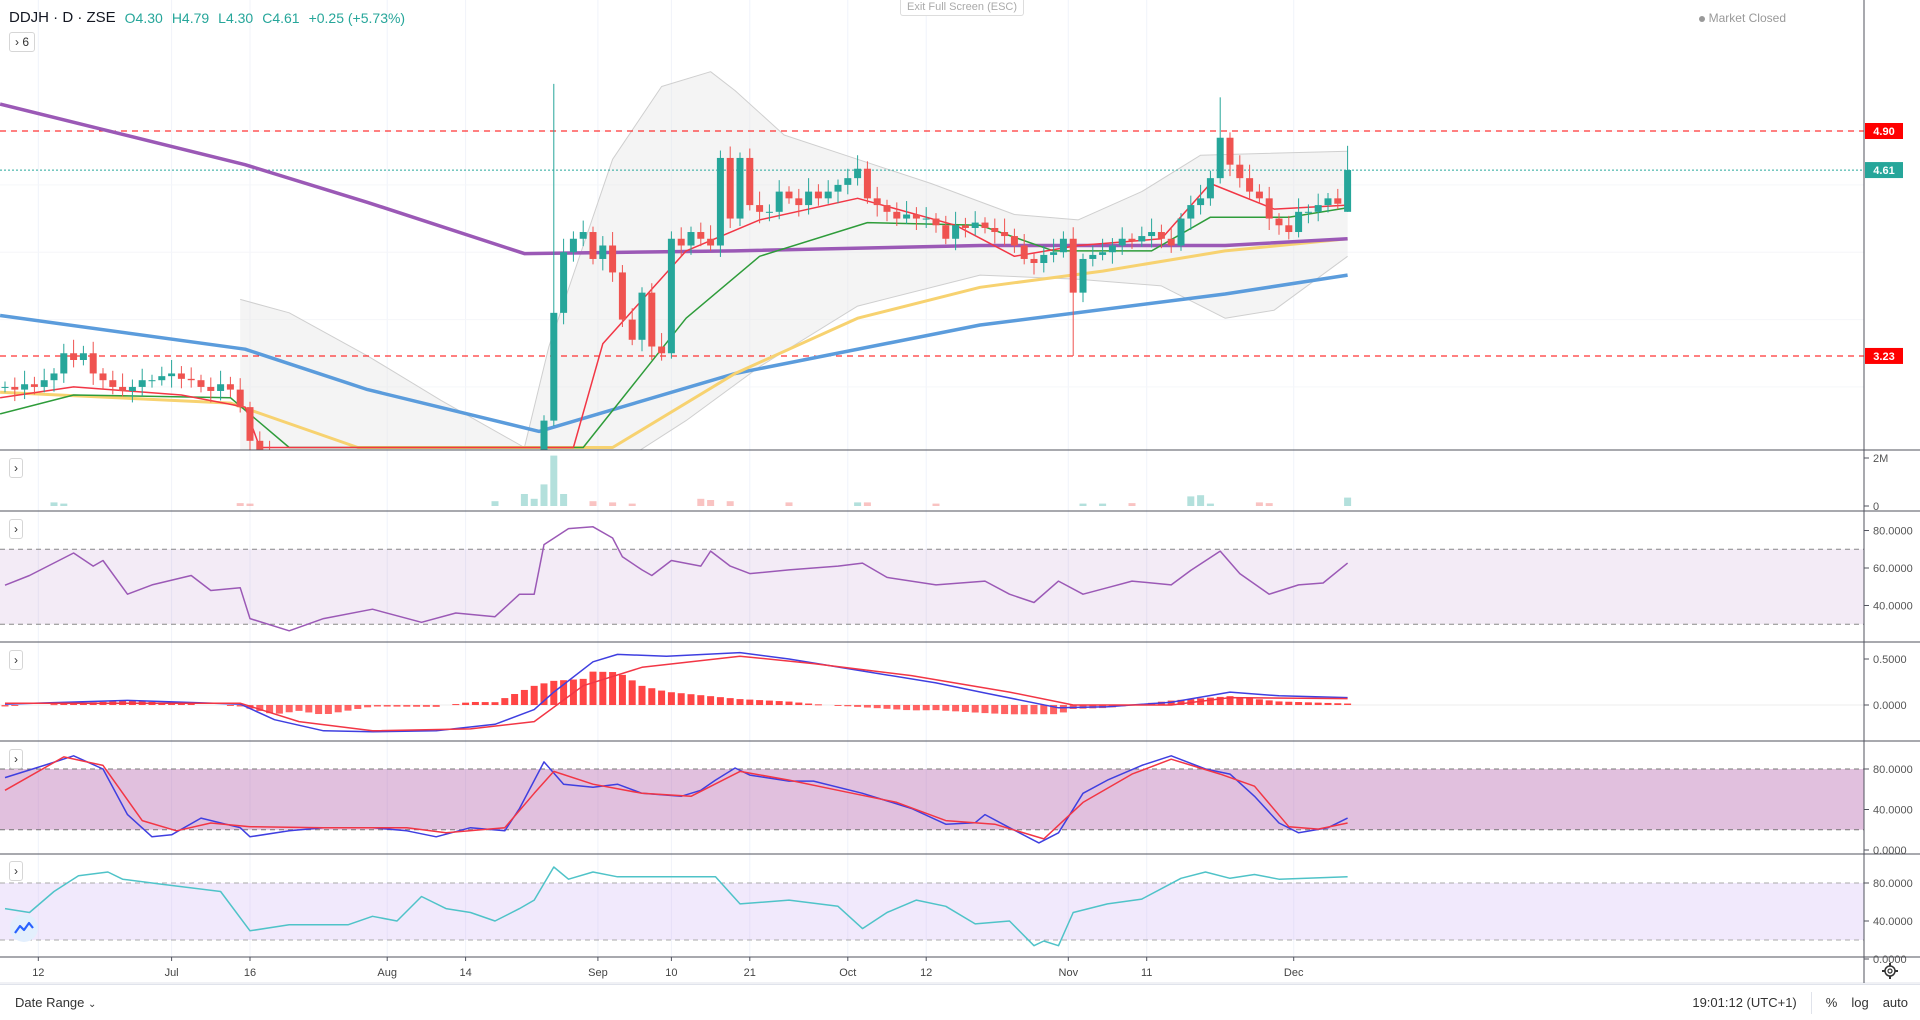 This screenshot has height=1020, width=1920. Describe the element at coordinates (1744, 1002) in the screenshot. I see `clock-time: 19:01:12 (UTC+1)` at that location.